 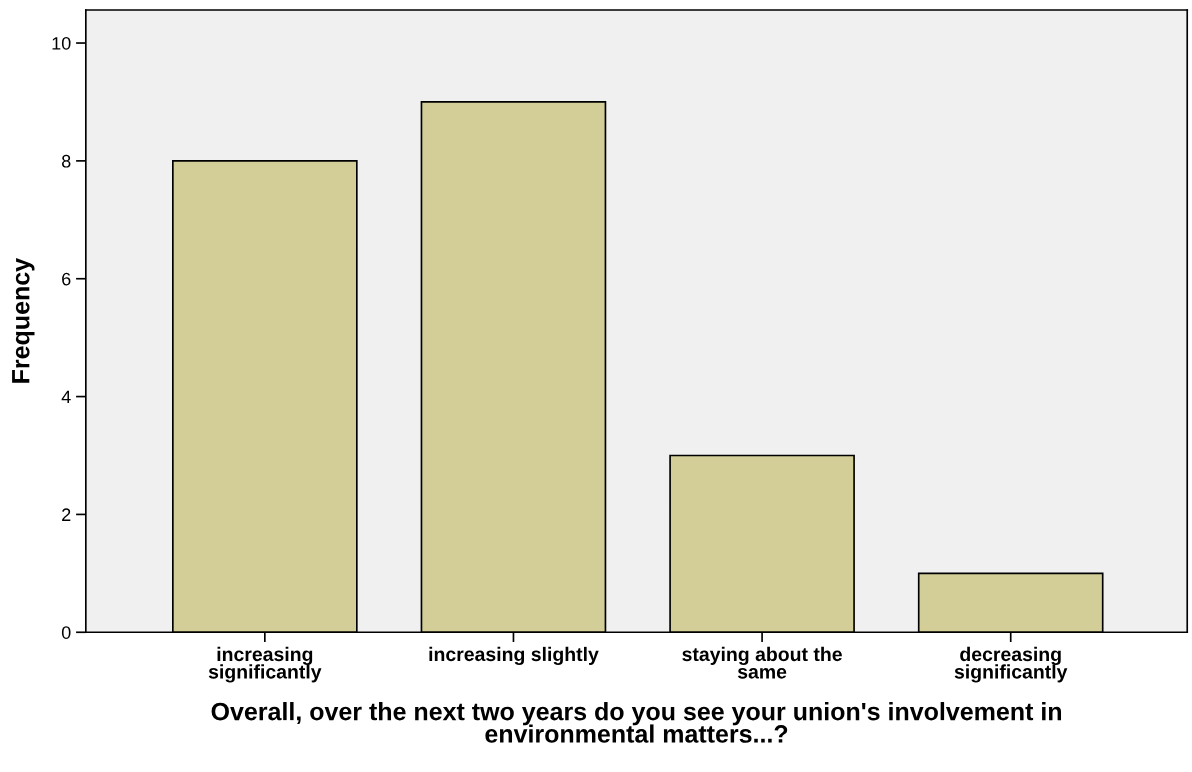 I want to click on x-tick-label: staying about the same, so click(x=762, y=662).